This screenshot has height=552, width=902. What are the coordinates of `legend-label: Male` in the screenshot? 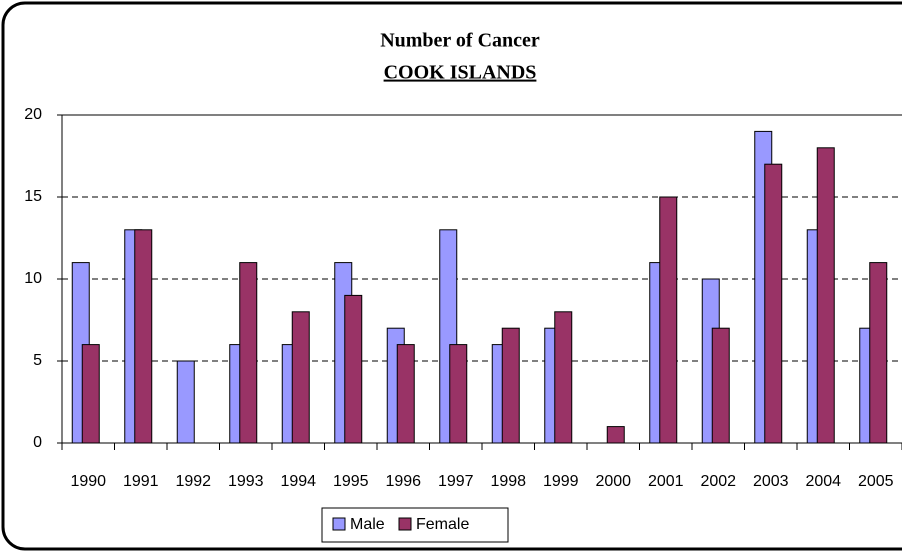 It's located at (367, 524).